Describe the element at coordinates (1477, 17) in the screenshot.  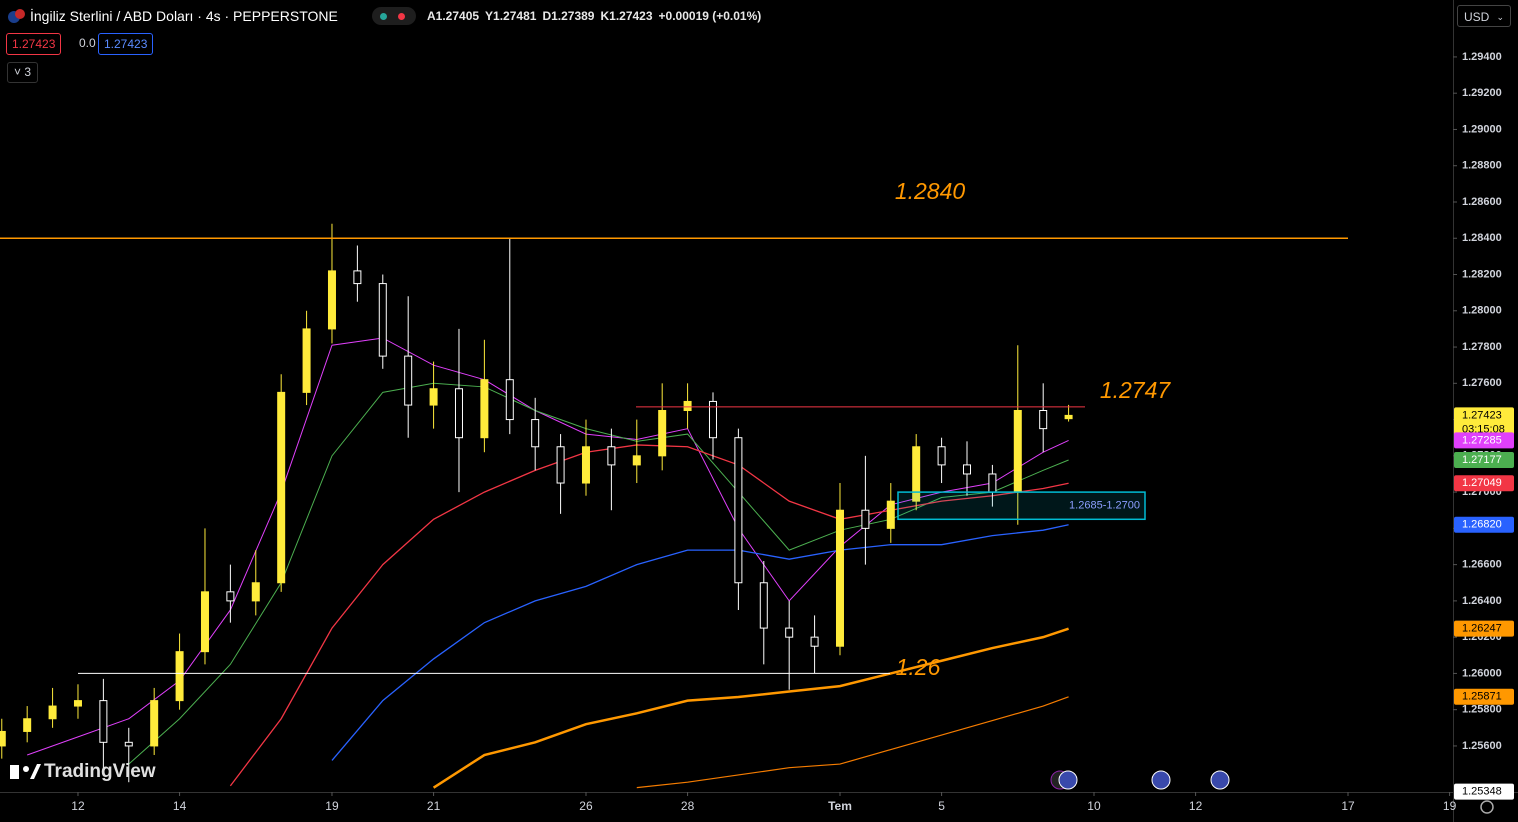
I see `currency: USD` at that location.